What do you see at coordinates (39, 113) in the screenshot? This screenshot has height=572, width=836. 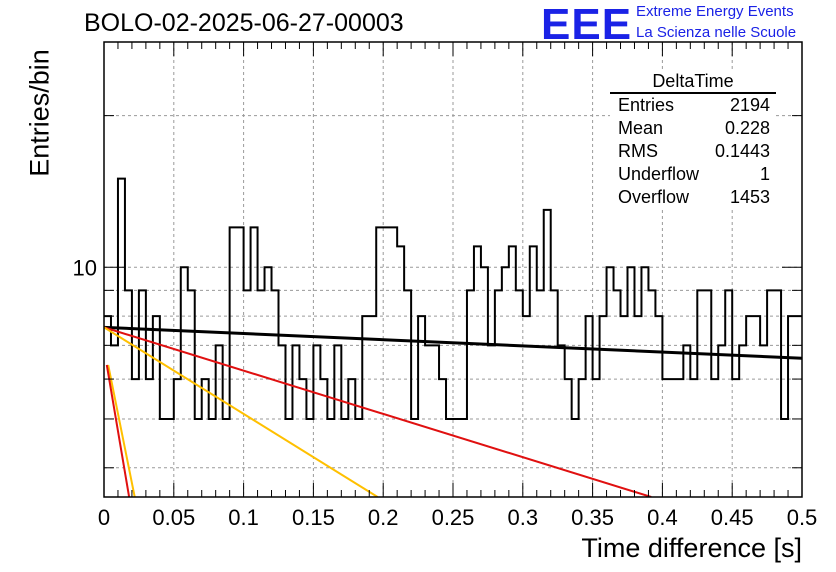 I see `y-axis-label: Entries/bin` at bounding box center [39, 113].